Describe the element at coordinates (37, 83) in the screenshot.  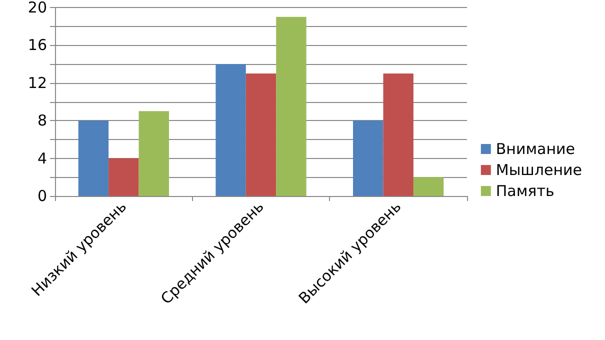
I see `y-tick-label: 12` at that location.